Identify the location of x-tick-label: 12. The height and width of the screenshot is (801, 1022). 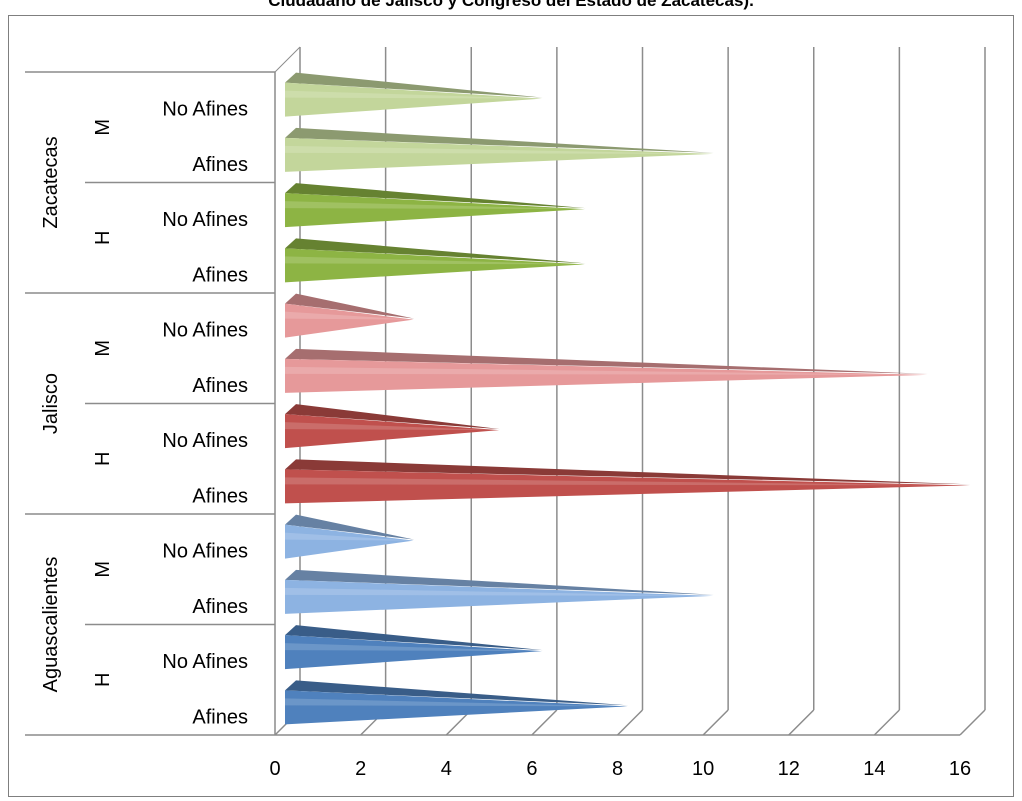
(789, 769).